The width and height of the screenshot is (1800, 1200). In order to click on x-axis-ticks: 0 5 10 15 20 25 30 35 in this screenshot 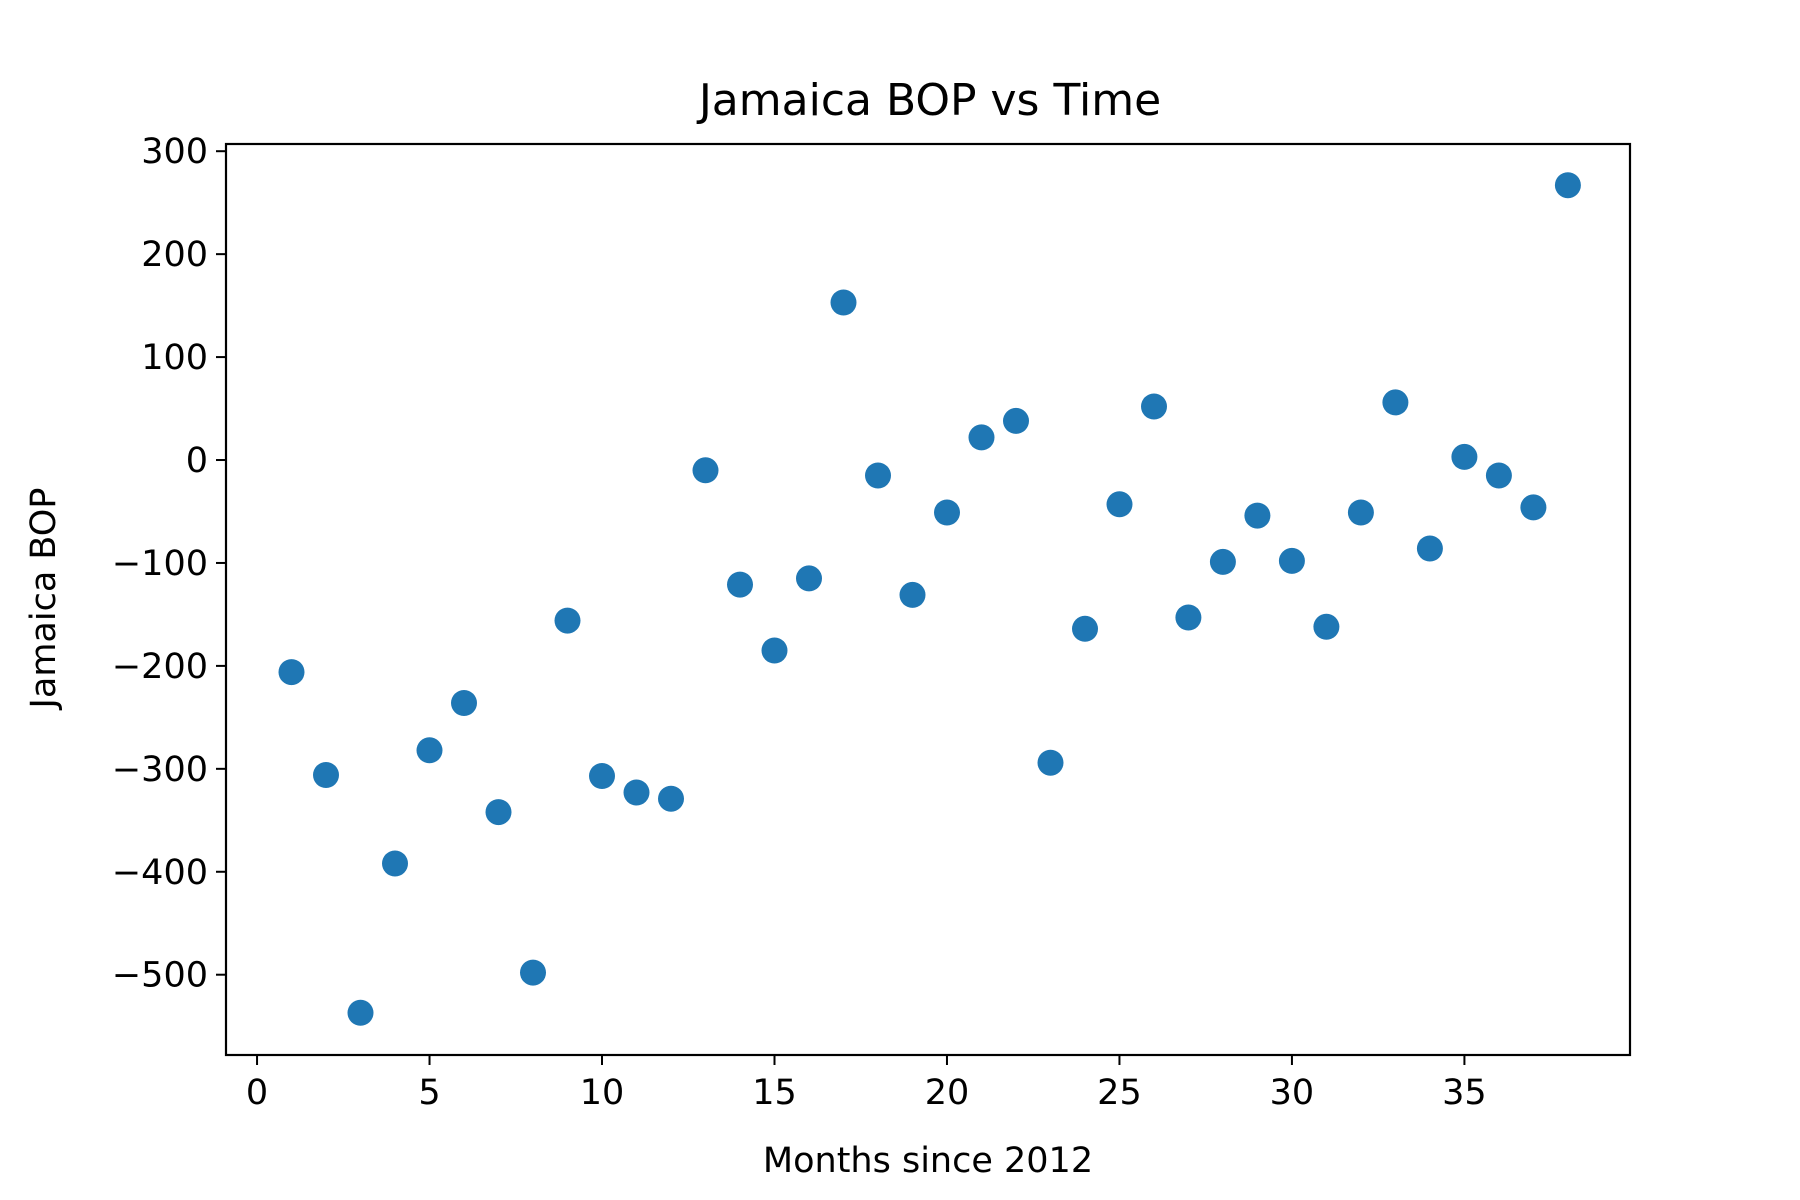, I will do `click(866, 1084)`.